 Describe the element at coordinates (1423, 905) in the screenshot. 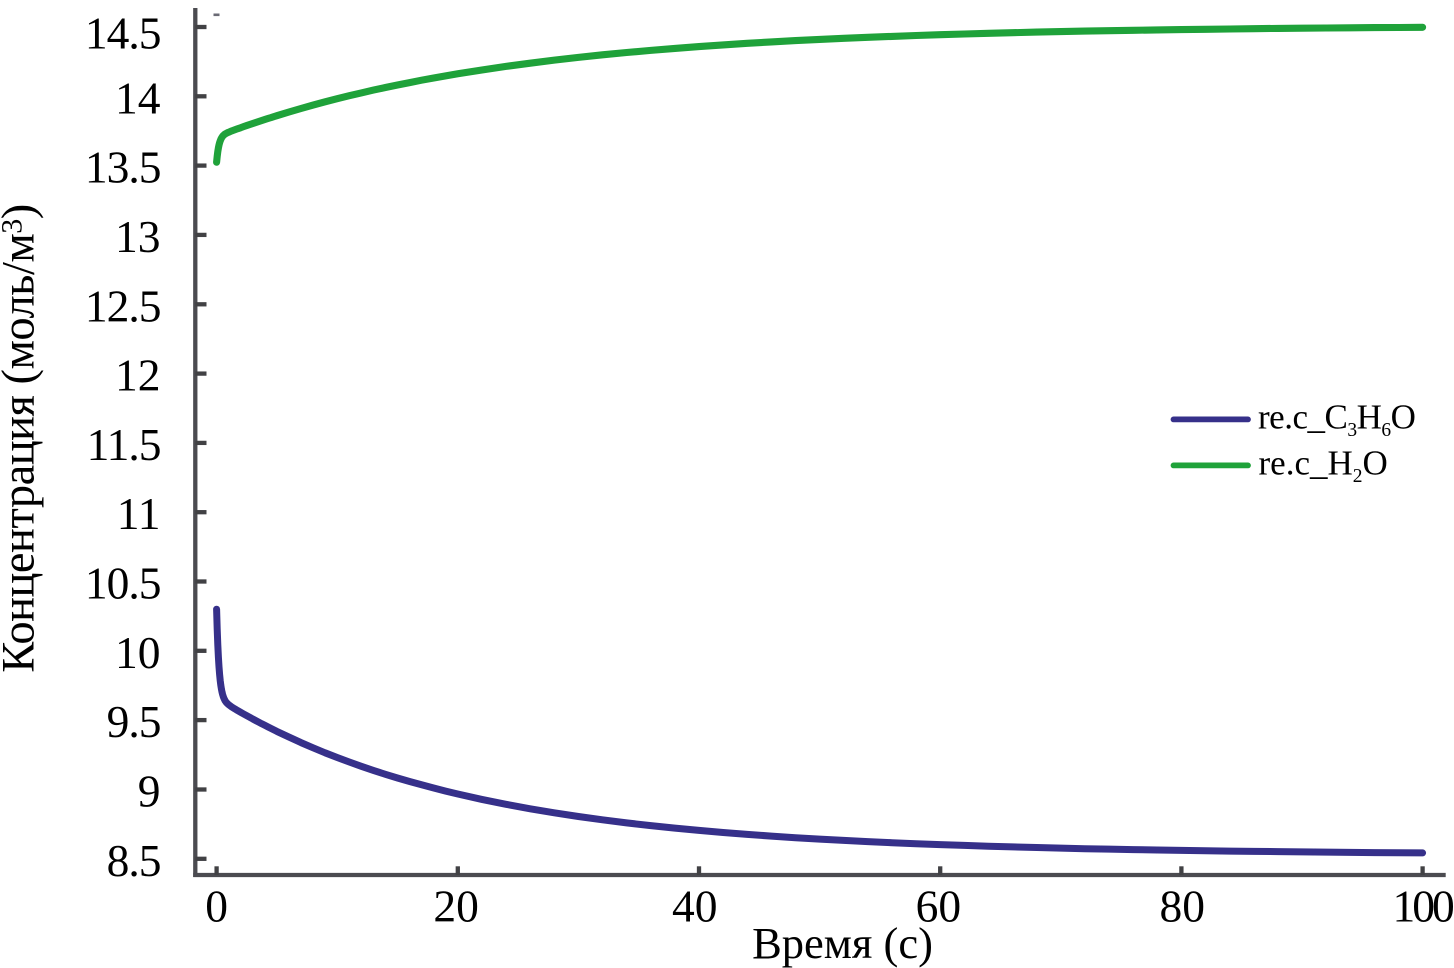

I see `svg-text: 100` at that location.